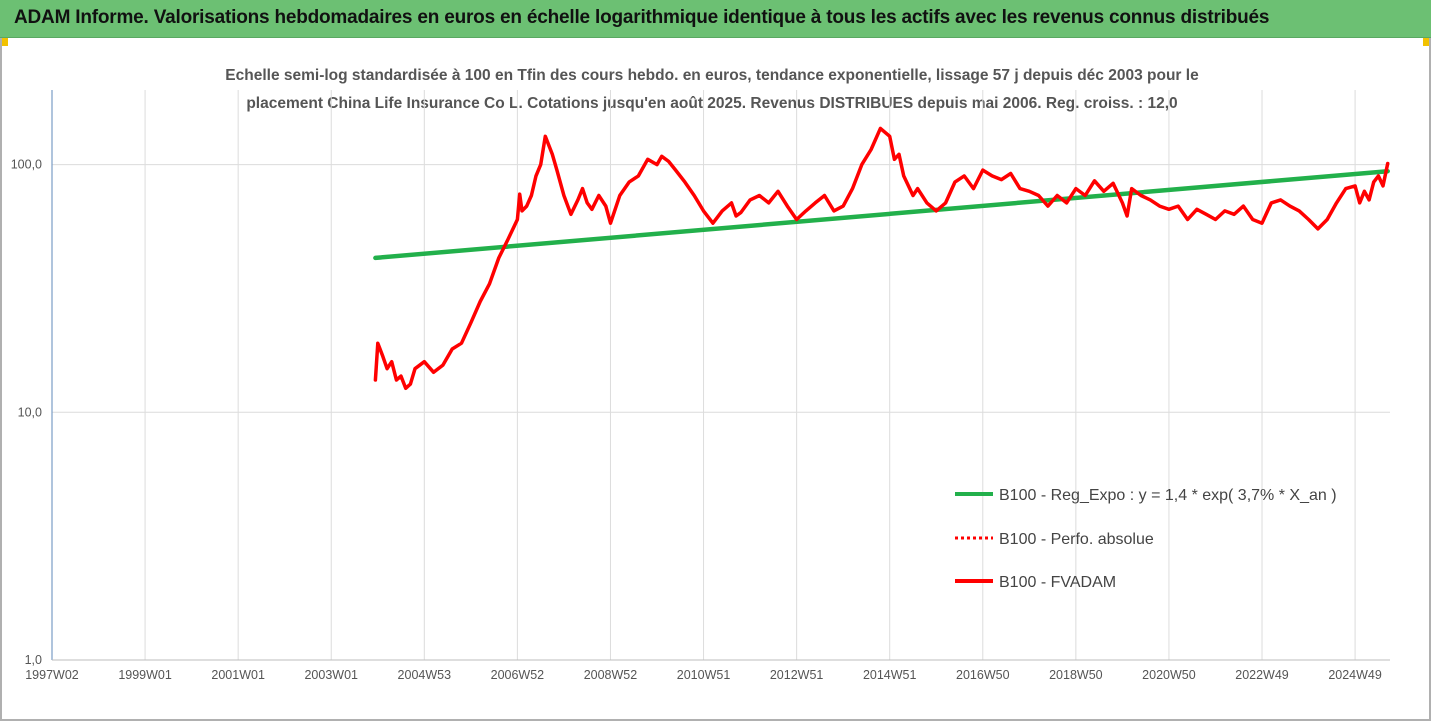 The height and width of the screenshot is (721, 1431). What do you see at coordinates (145, 675) in the screenshot?
I see `x-tick-label: 1999W01` at bounding box center [145, 675].